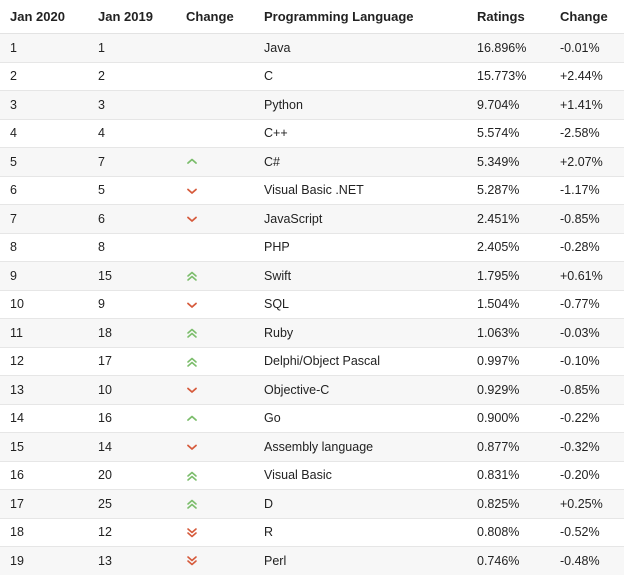 The height and width of the screenshot is (575, 624). Describe the element at coordinates (518, 475) in the screenshot. I see `rating-value: 0.831%` at that location.